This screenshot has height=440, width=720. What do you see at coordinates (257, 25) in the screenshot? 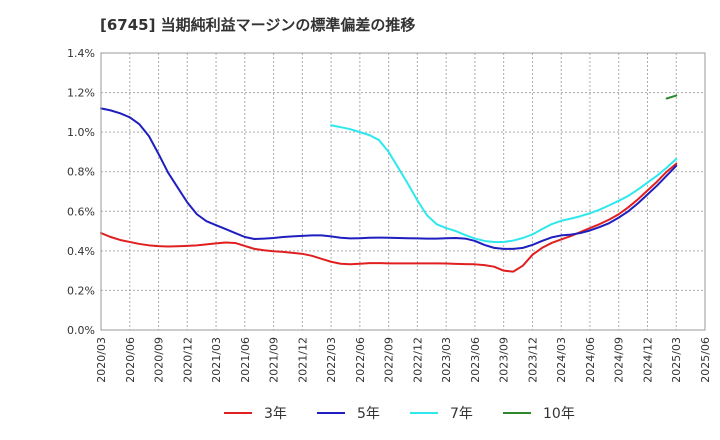
I see `chart-title: [6745] 当期純利益マージンの標準偏差の推移` at bounding box center [257, 25].